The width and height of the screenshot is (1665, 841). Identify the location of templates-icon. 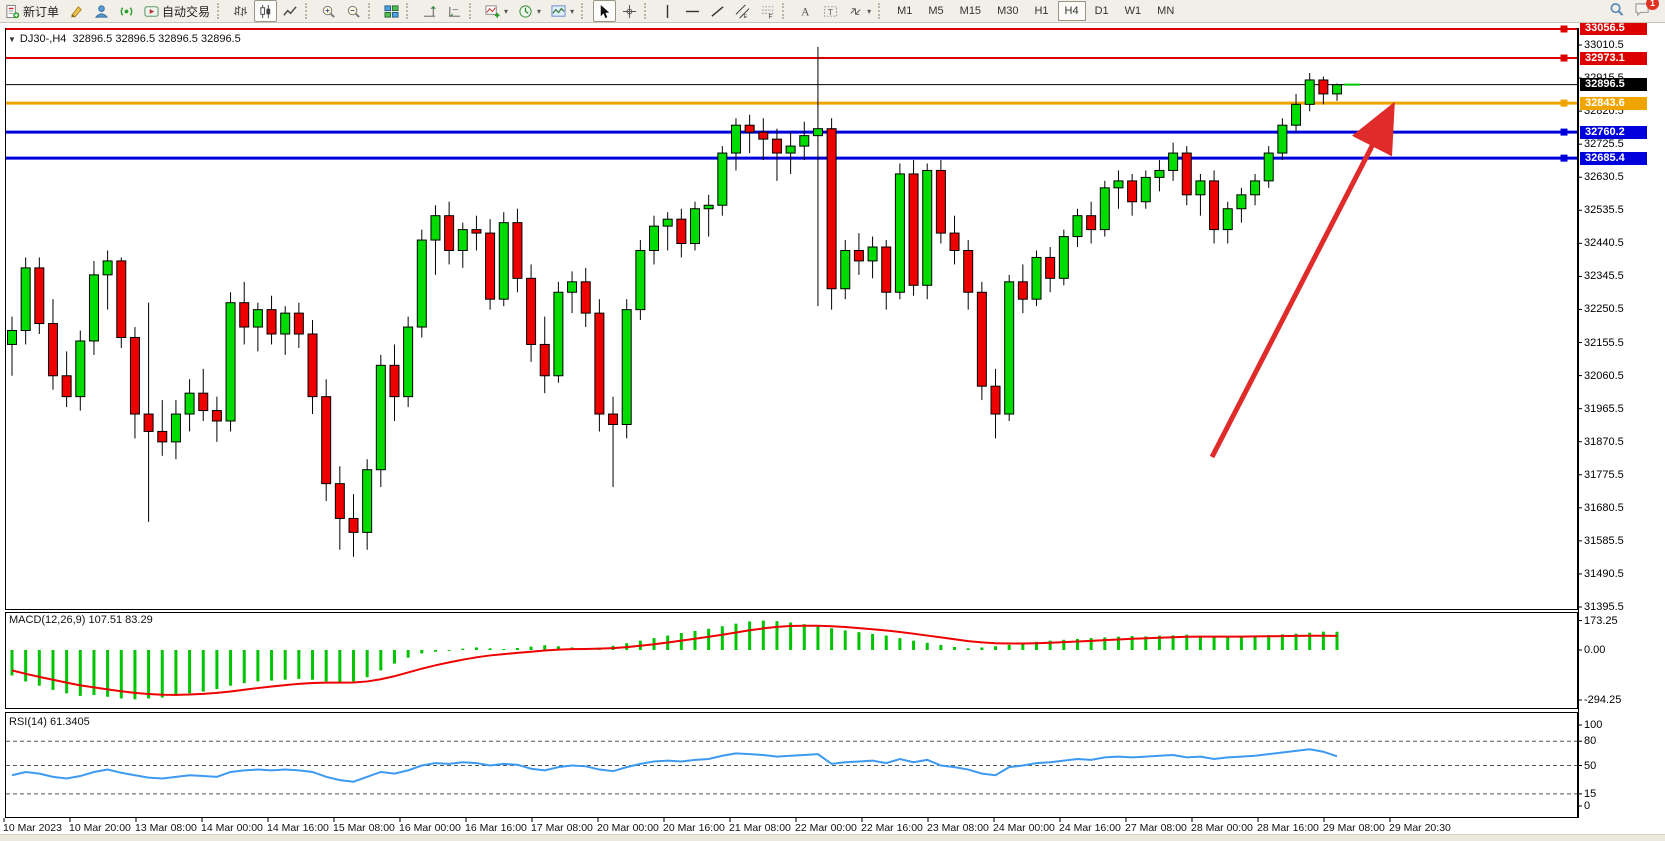
(558, 11).